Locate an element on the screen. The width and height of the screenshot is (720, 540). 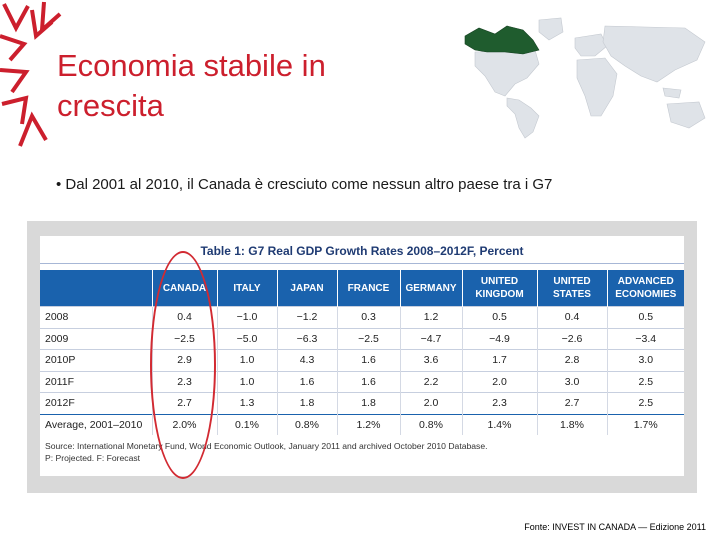
cell: −5.0 is located at coordinates (246, 338).